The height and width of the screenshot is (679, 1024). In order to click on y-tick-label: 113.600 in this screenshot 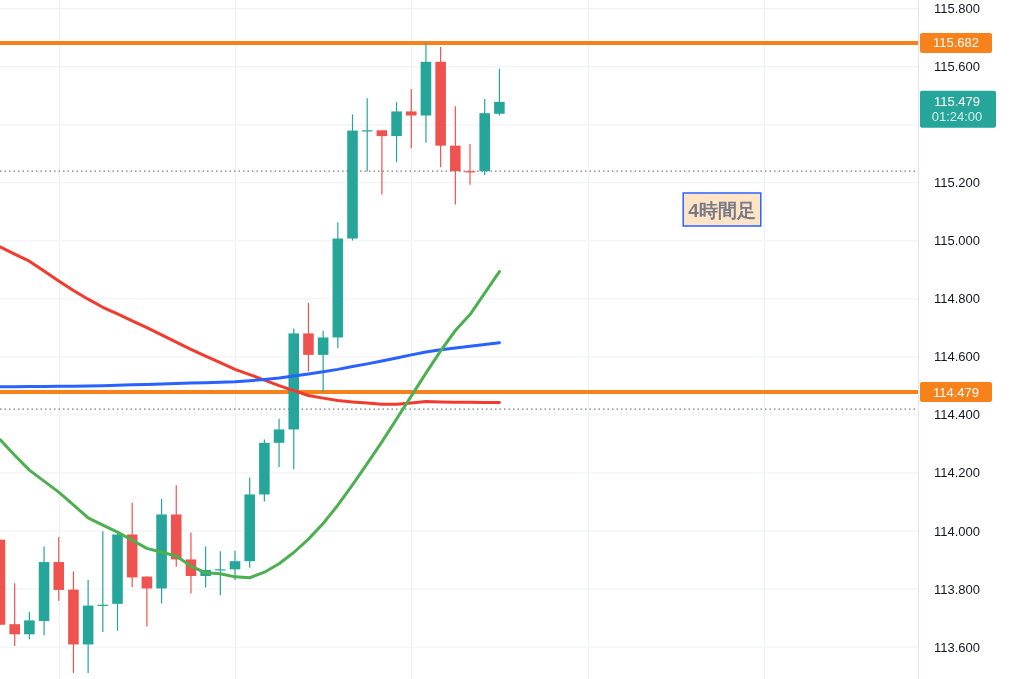, I will do `click(957, 647)`.